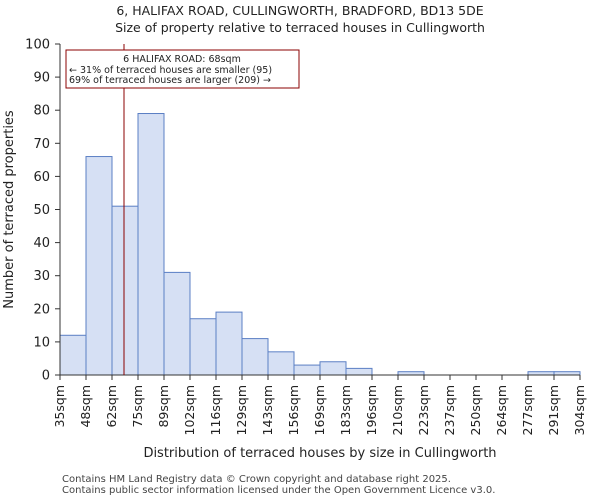  What do you see at coordinates (397, 410) in the screenshot?
I see `x-tick-label: 210sqm` at bounding box center [397, 410].